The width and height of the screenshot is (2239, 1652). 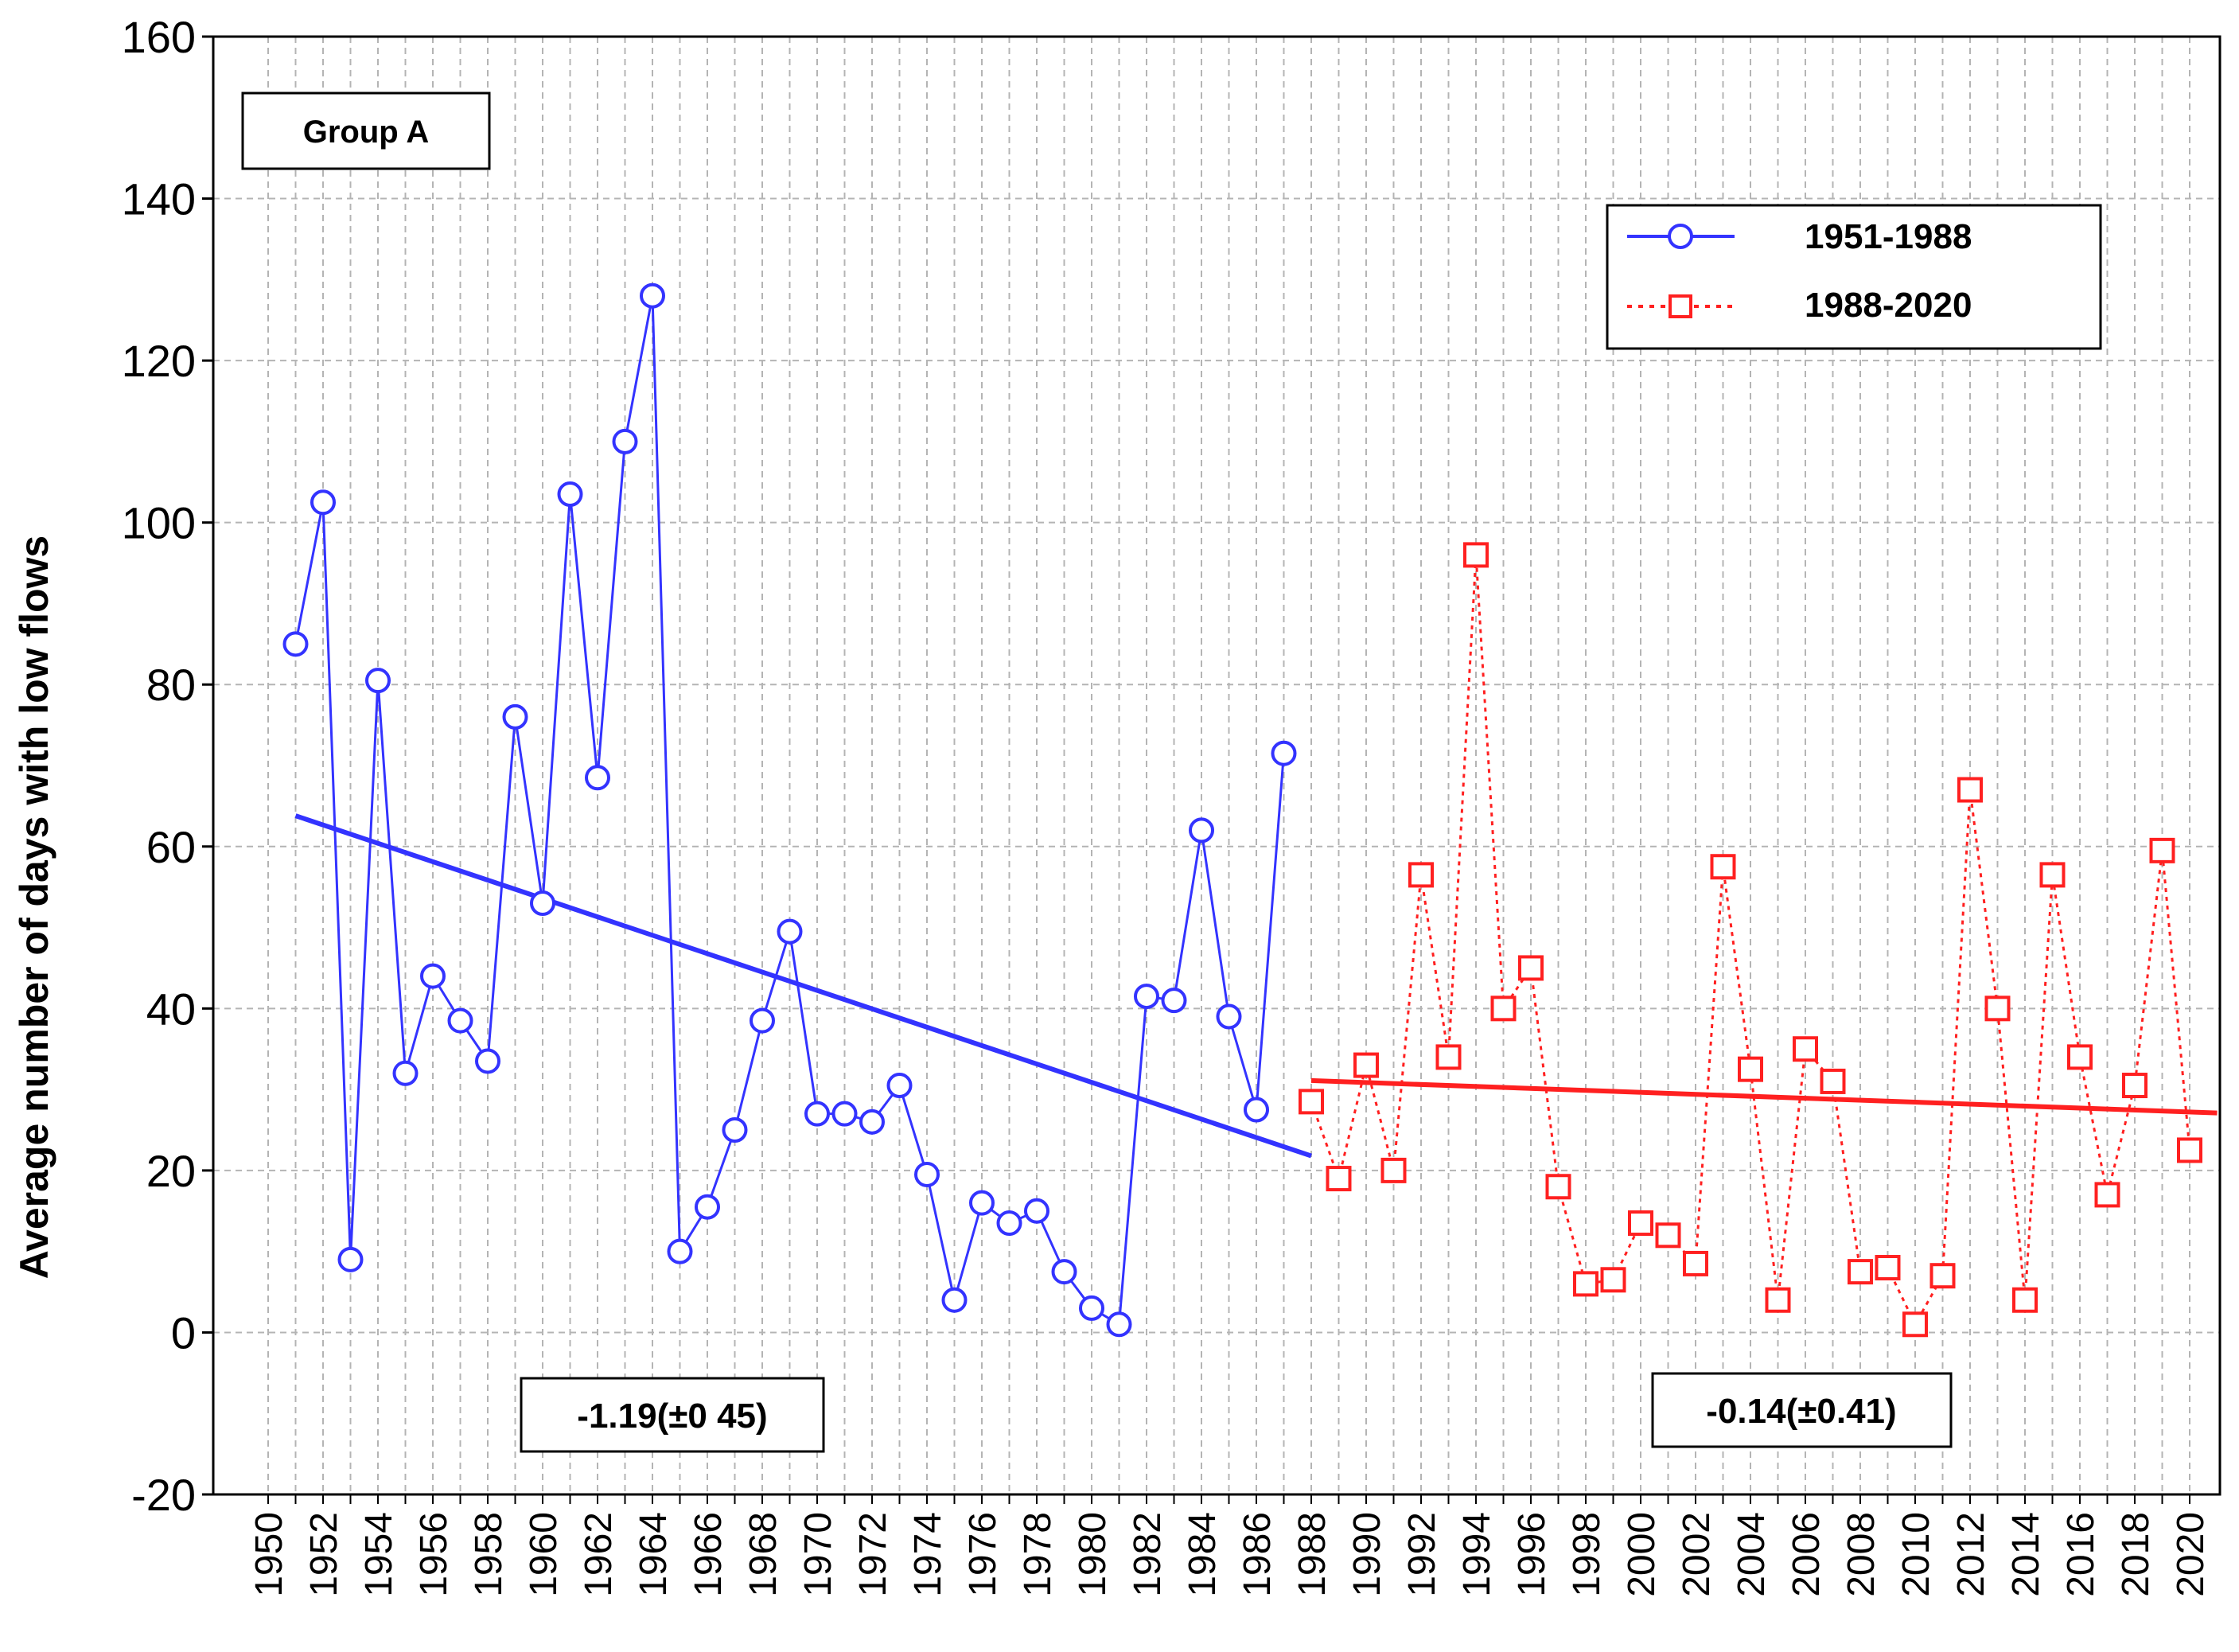 I want to click on x-tick-label: 2016, so click(x=2081, y=1554).